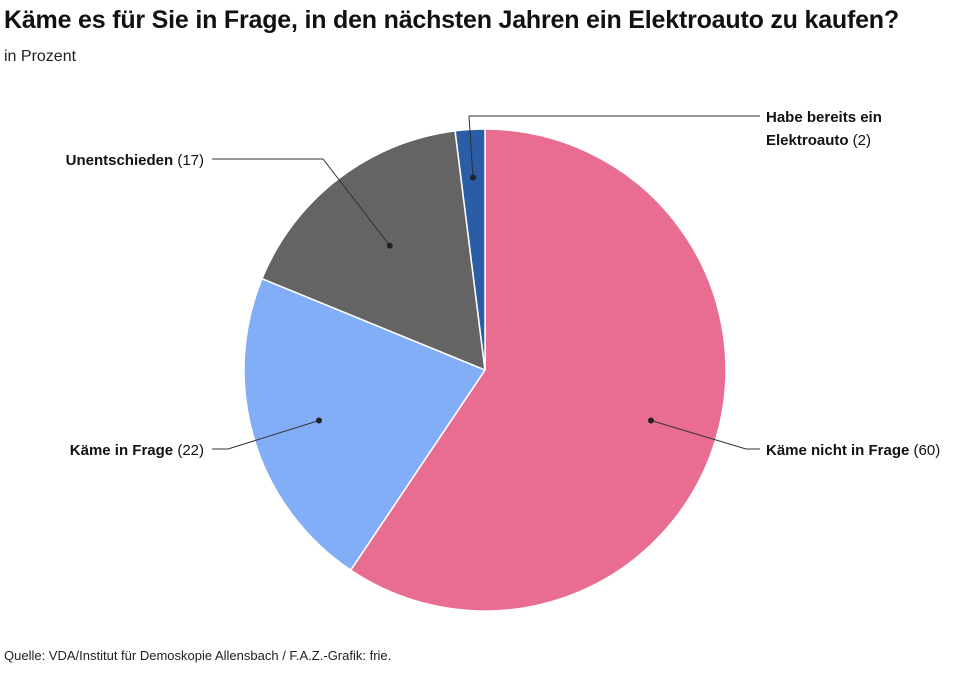 The width and height of the screenshot is (960, 675). What do you see at coordinates (40, 56) in the screenshot?
I see `chart-subtitle: in Prozent` at bounding box center [40, 56].